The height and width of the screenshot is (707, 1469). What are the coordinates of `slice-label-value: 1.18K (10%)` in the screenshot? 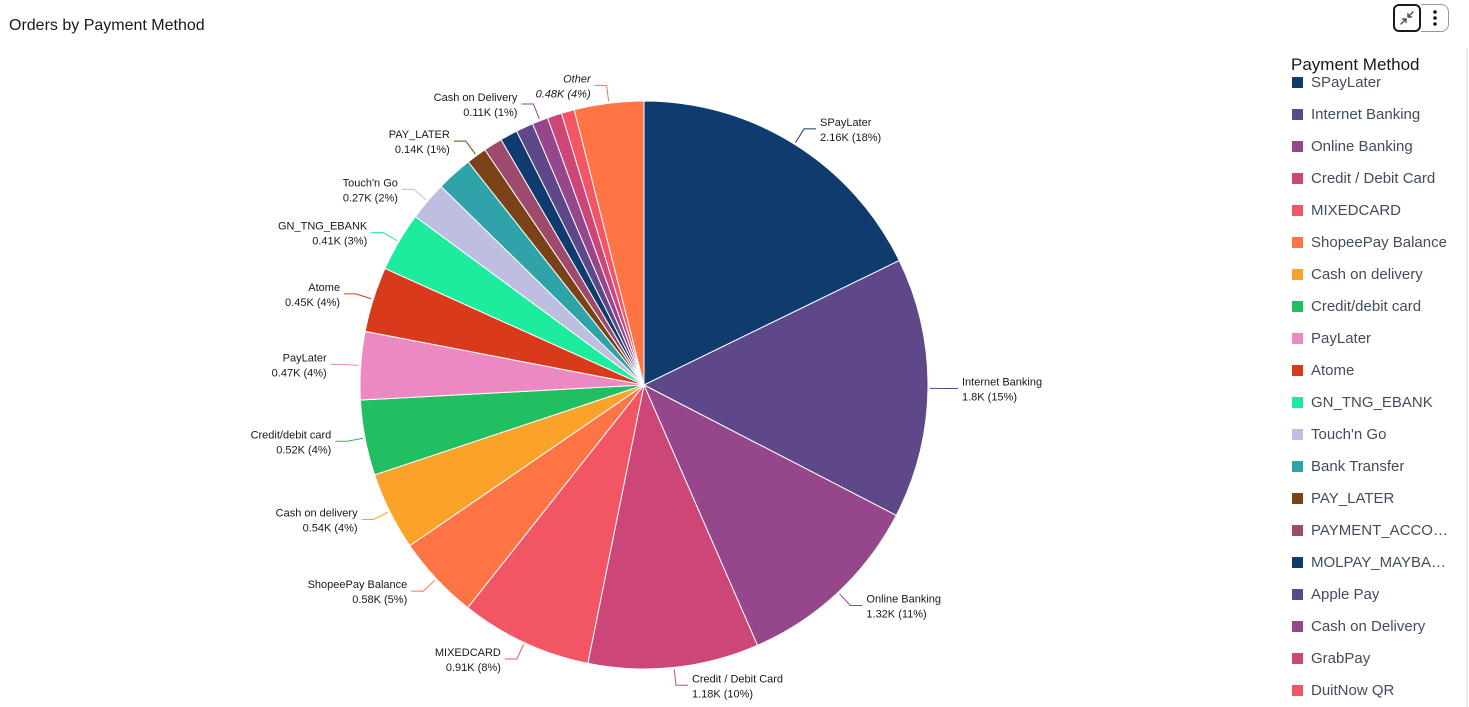 It's located at (722, 694).